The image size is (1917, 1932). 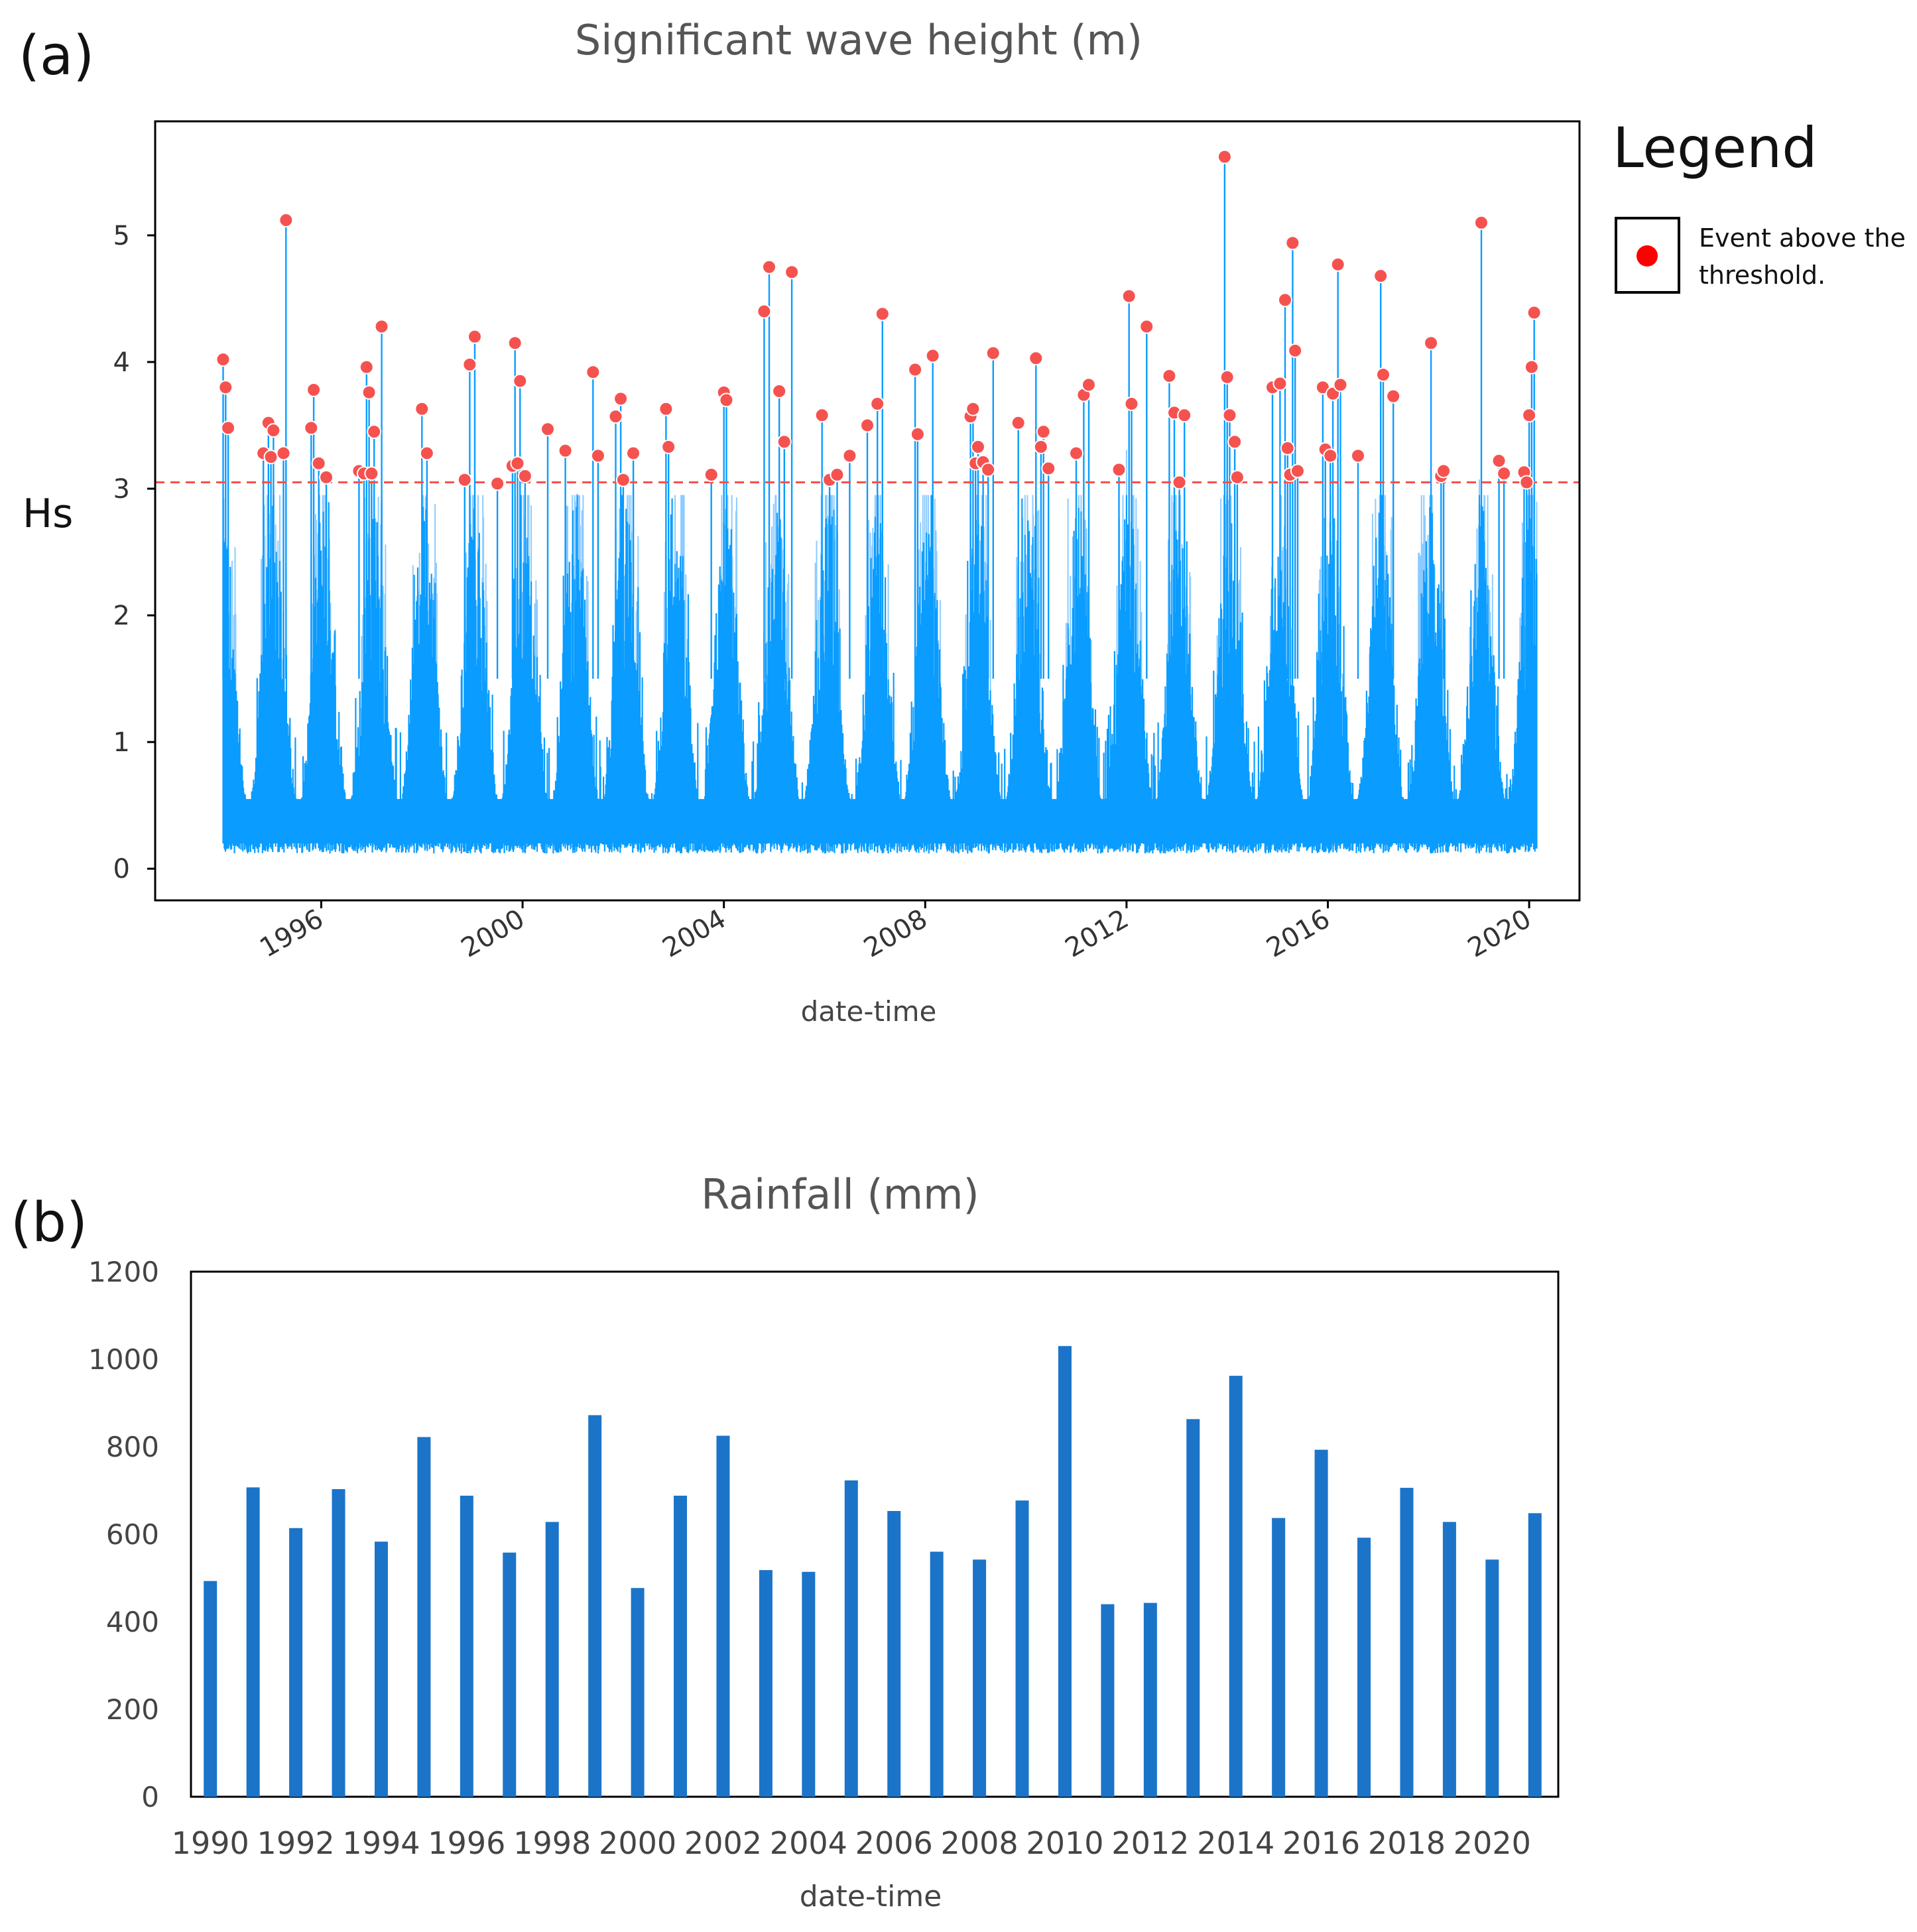 What do you see at coordinates (121, 742) in the screenshot?
I see `a-ytick-label: 1` at bounding box center [121, 742].